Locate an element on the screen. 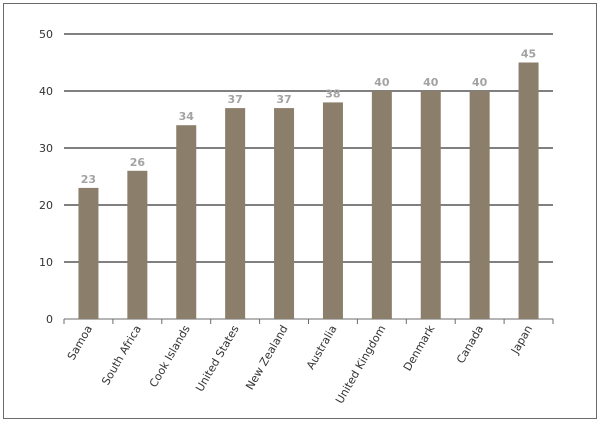 Image resolution: width=602 pixels, height=424 pixels. category-label: New Zealand is located at coordinates (266, 357).